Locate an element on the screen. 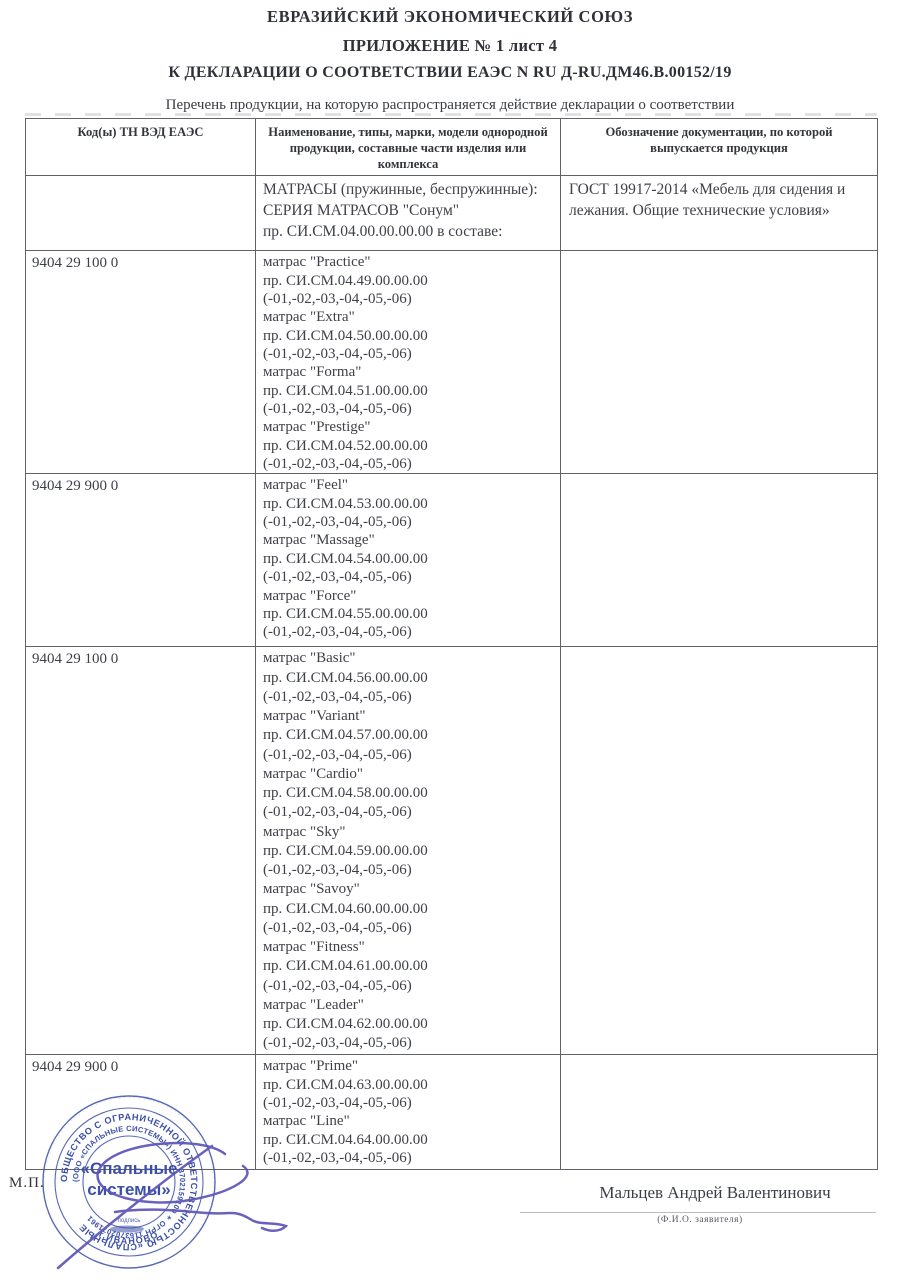 The image size is (900, 1280). product-line: матрас "Sky" is located at coordinates (304, 831).